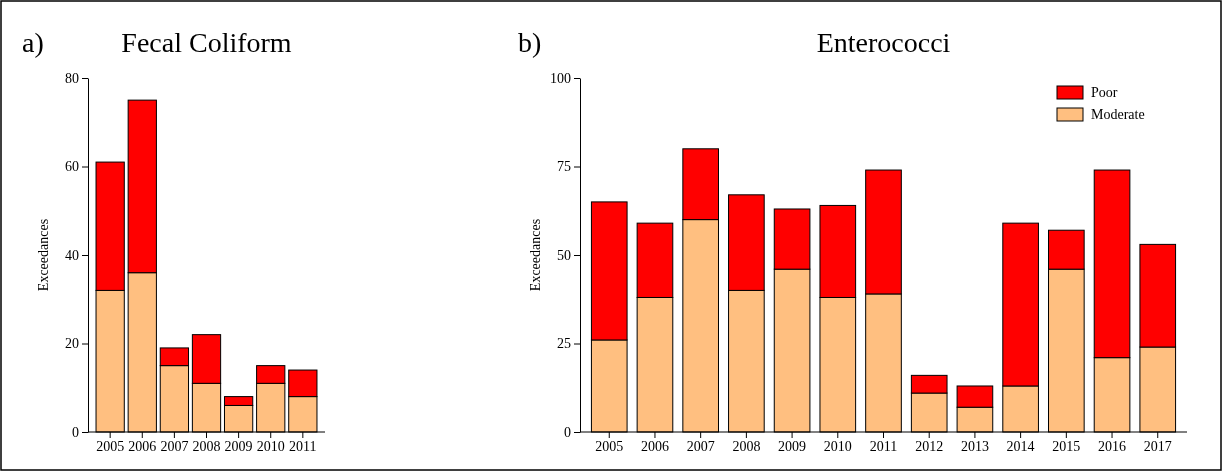 Image resolution: width=1222 pixels, height=471 pixels. I want to click on x-tick-label: 2014, so click(1020, 446).